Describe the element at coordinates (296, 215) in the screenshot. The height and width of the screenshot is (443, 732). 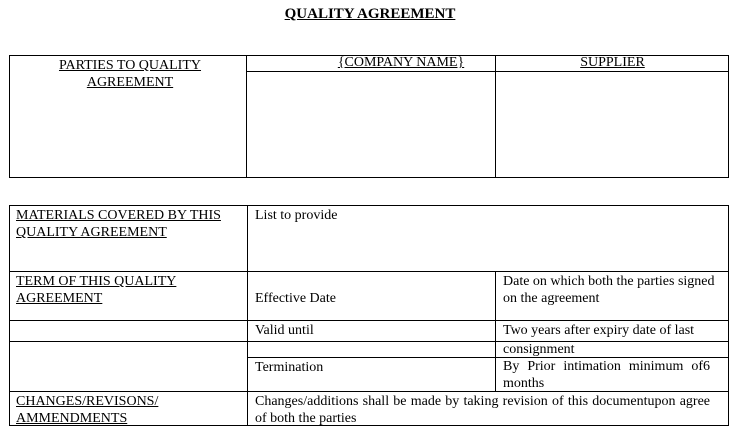
I see `materials-value: List to provide` at that location.